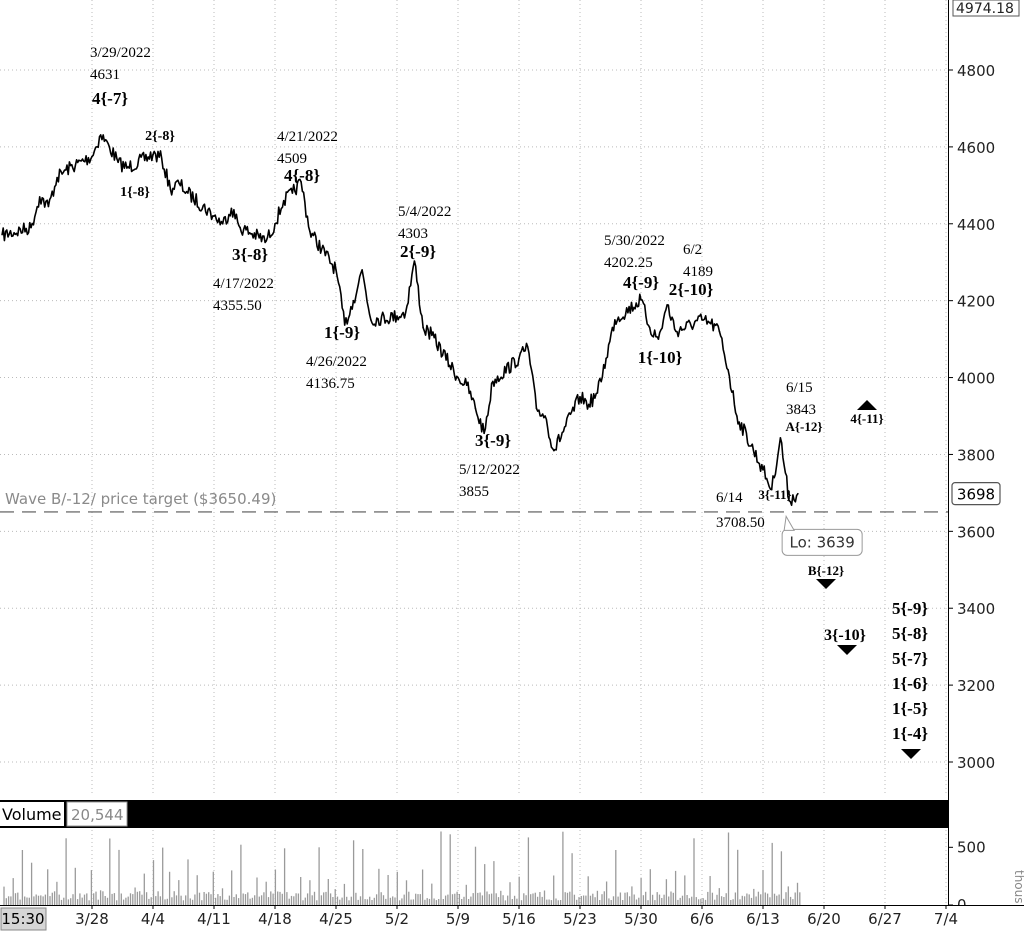  Describe the element at coordinates (789, 522) in the screenshot. I see `low-callout-pointer` at that location.